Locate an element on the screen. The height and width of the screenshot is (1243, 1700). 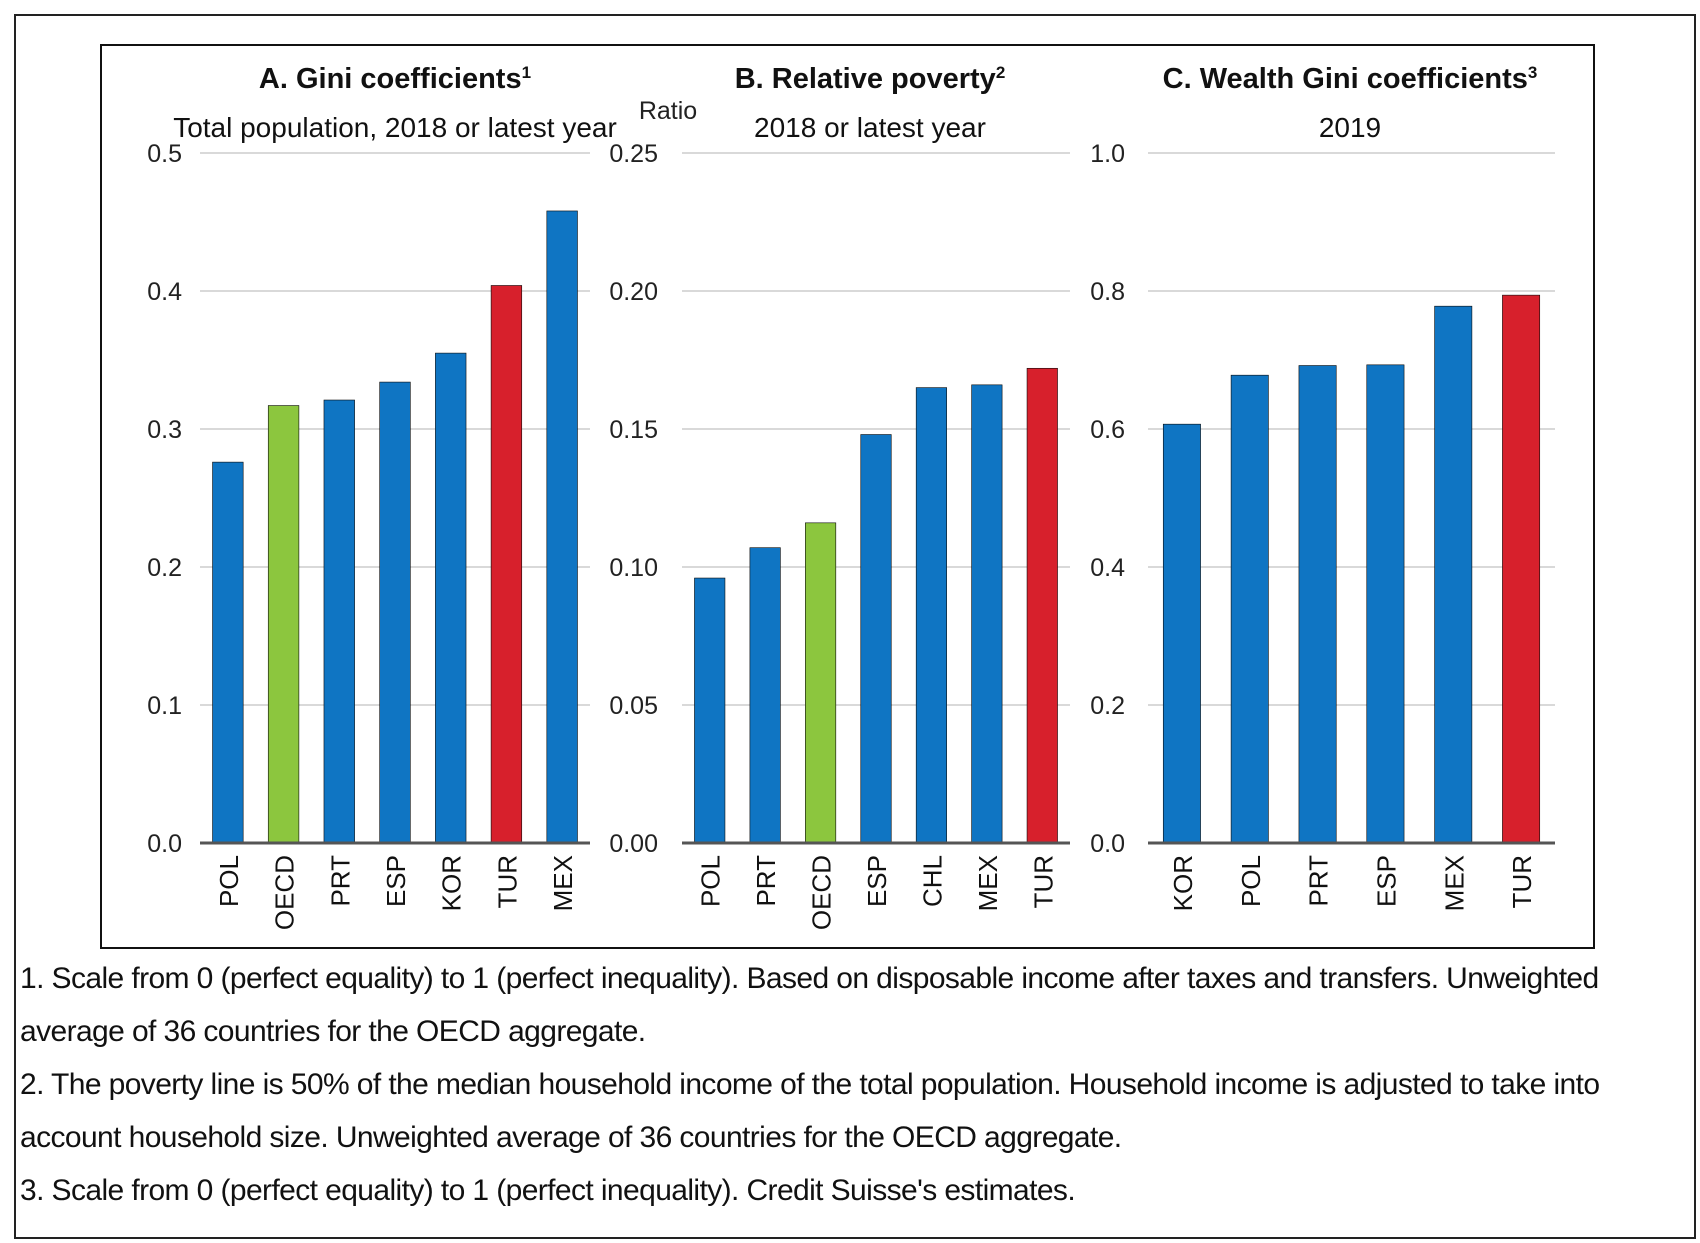
panel-title: B. Relative poverty2 is located at coordinates (870, 79).